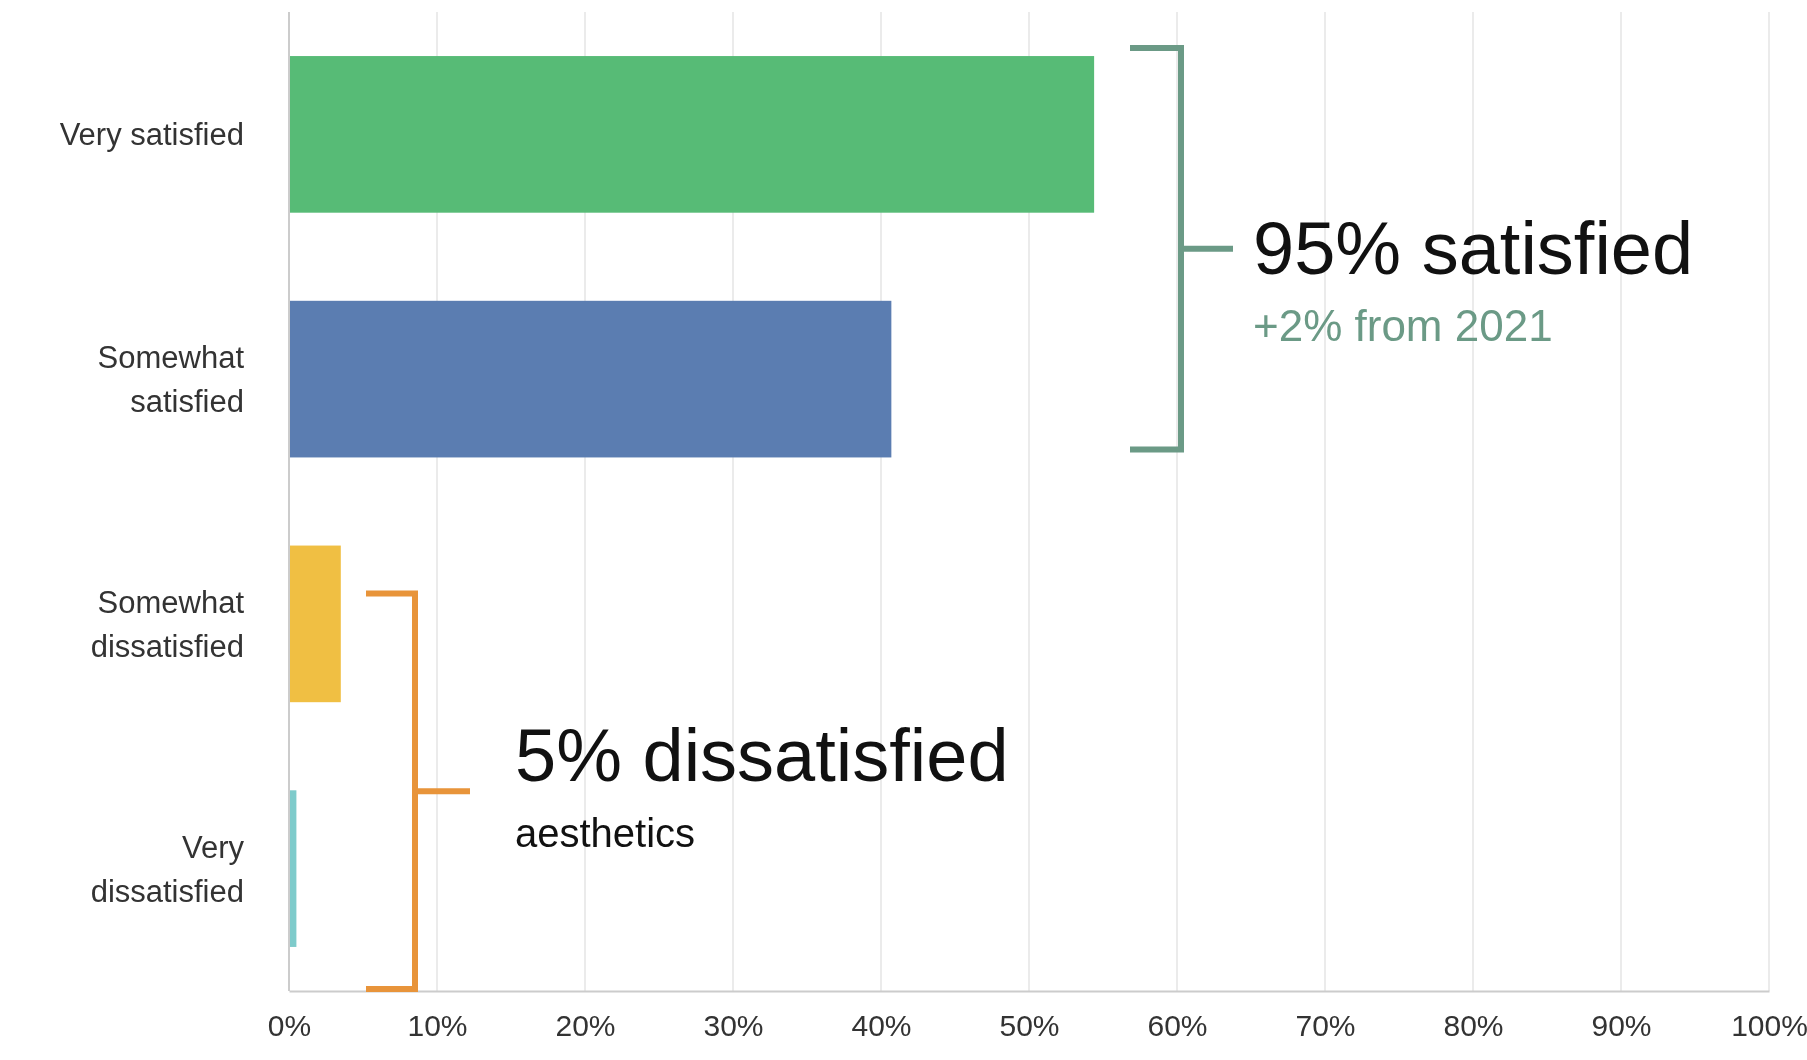 Image resolution: width=1807 pixels, height=1060 pixels. Describe the element at coordinates (289, 1026) in the screenshot. I see `x-tick-label: 0%` at that location.